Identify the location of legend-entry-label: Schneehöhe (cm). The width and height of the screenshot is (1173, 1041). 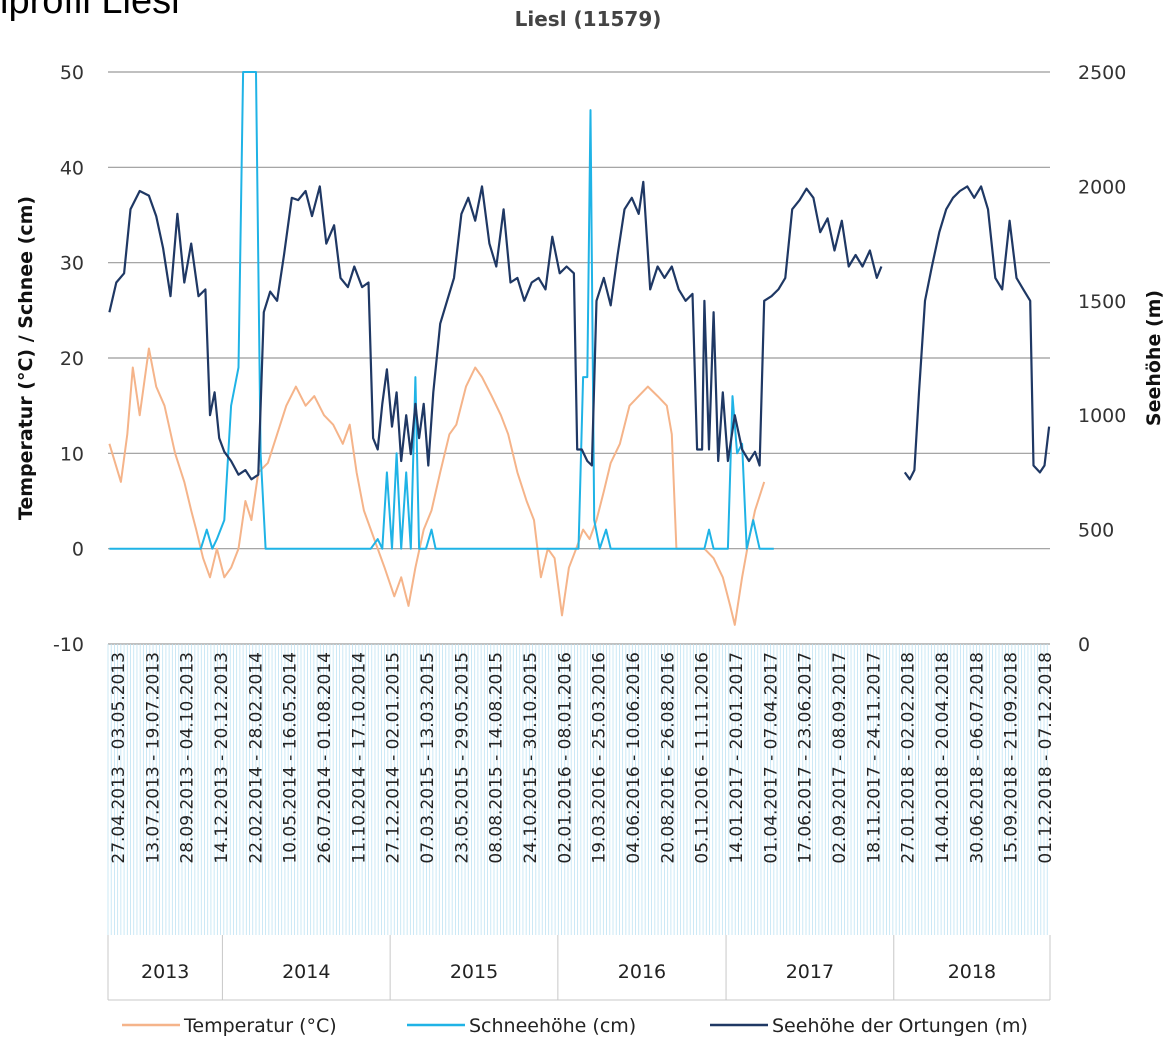
(552, 1026).